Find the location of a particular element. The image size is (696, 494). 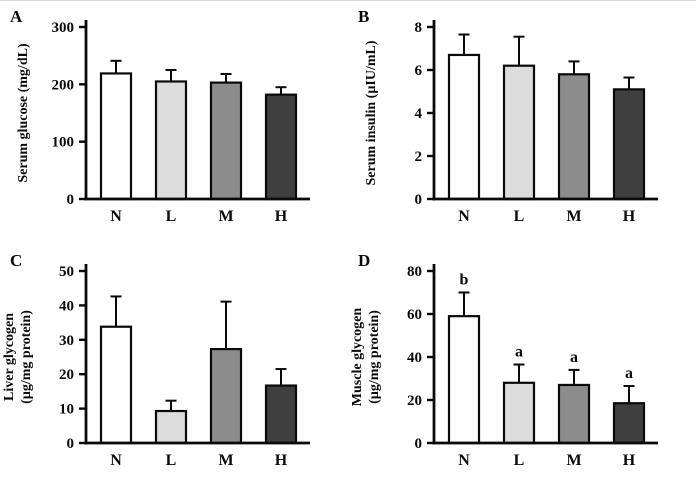

y-tick-label: 60 is located at coordinates (414, 315).